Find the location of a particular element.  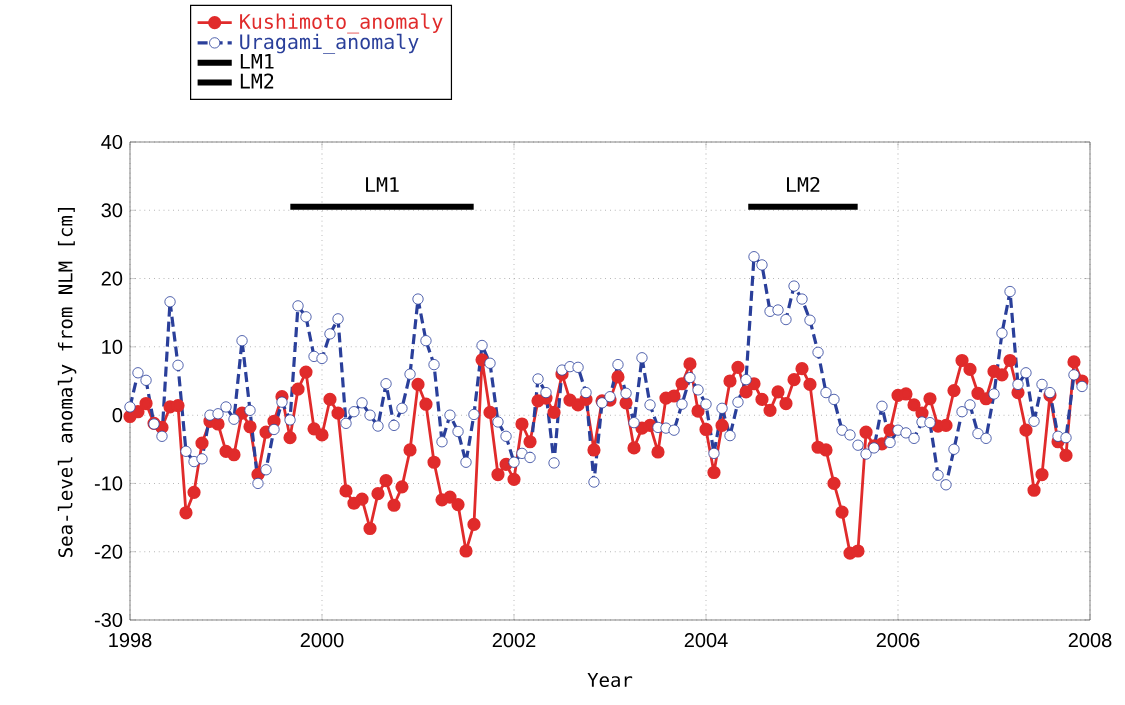

x-tick-label: 1998 is located at coordinates (130, 640).